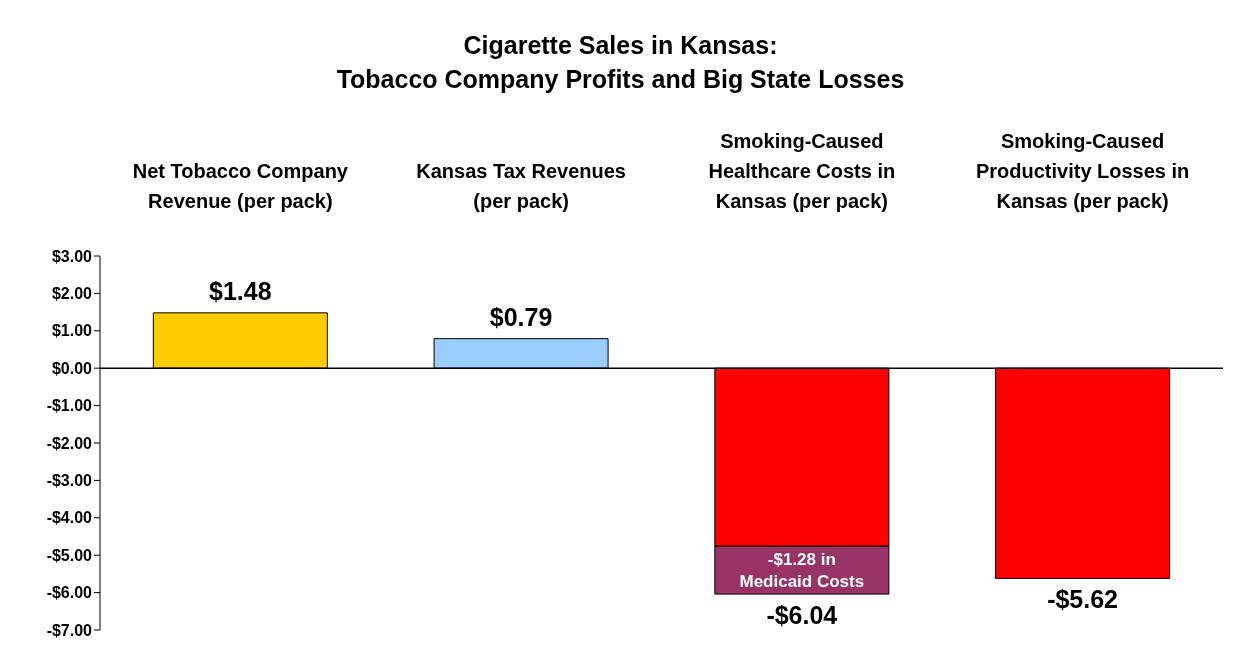 The image size is (1233, 651). Describe the element at coordinates (802, 615) in the screenshot. I see `total-label: -$6.04` at that location.